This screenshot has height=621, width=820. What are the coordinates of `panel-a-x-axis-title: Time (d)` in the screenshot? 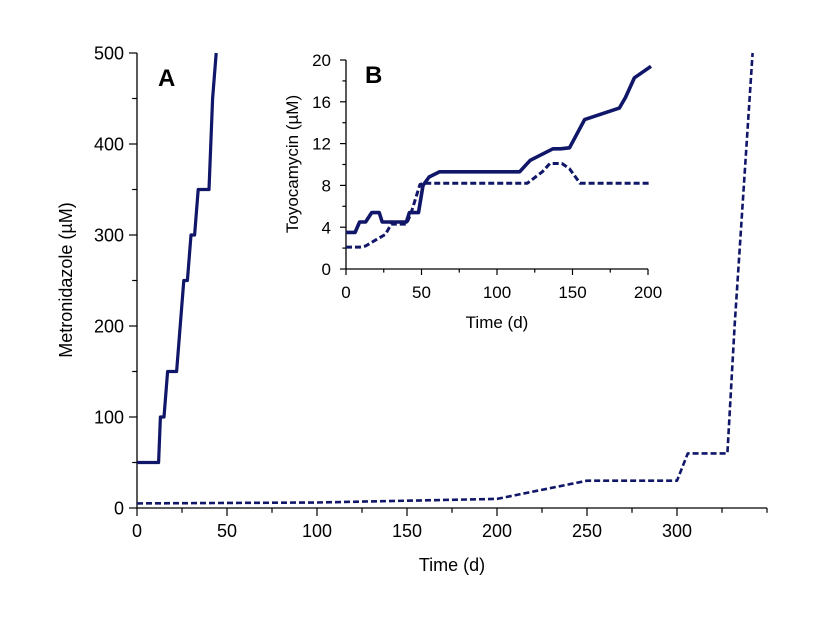 It's located at (452, 565).